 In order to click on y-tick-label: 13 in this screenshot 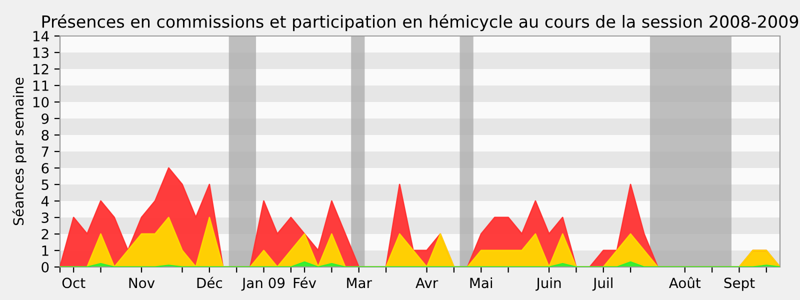, I will do `click(40, 52)`.